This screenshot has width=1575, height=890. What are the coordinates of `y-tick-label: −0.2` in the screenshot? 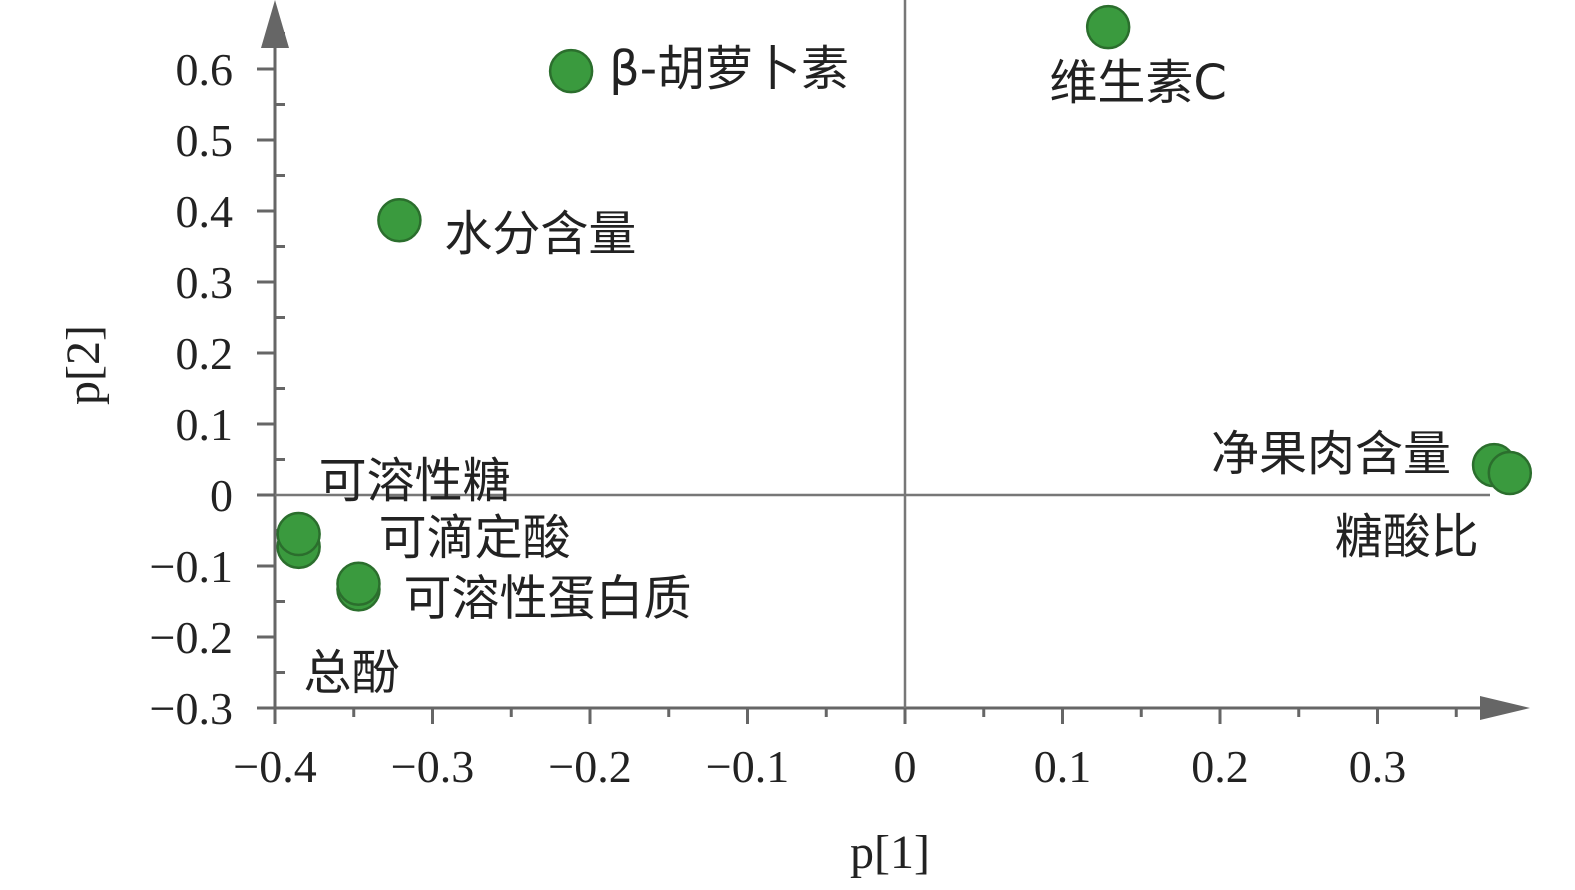 It's located at (191, 637).